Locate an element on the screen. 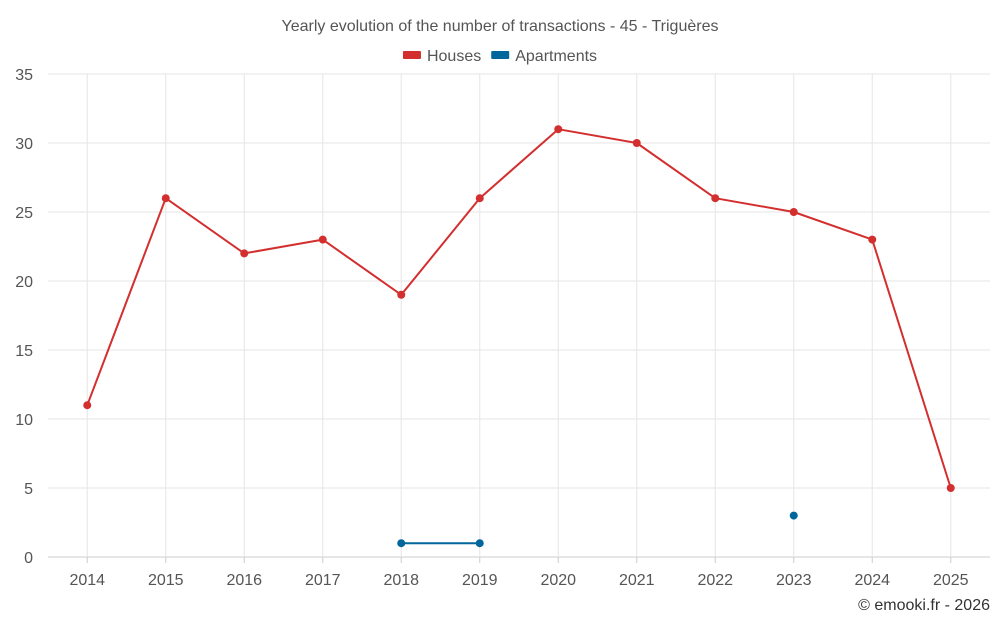 The image size is (1000, 625). legend-item-houses: Houses is located at coordinates (441, 56).